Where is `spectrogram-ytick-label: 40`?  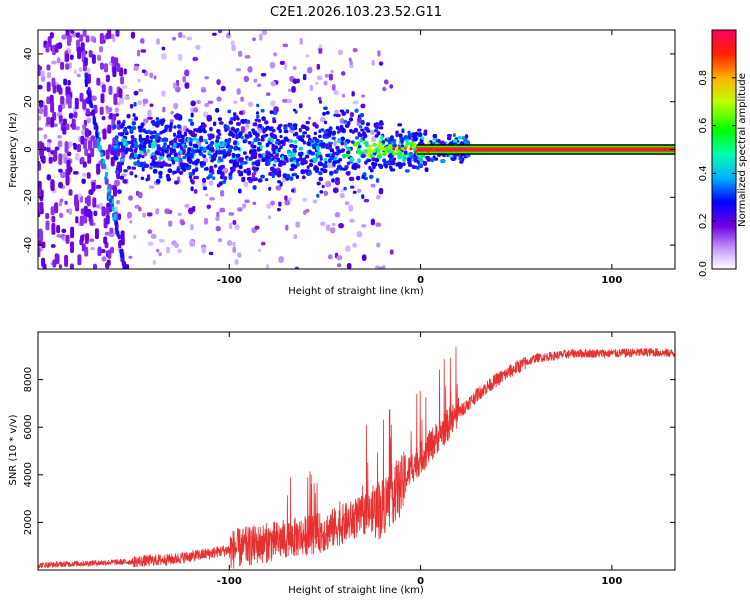 spectrogram-ytick-label: 40 is located at coordinates (28, 54).